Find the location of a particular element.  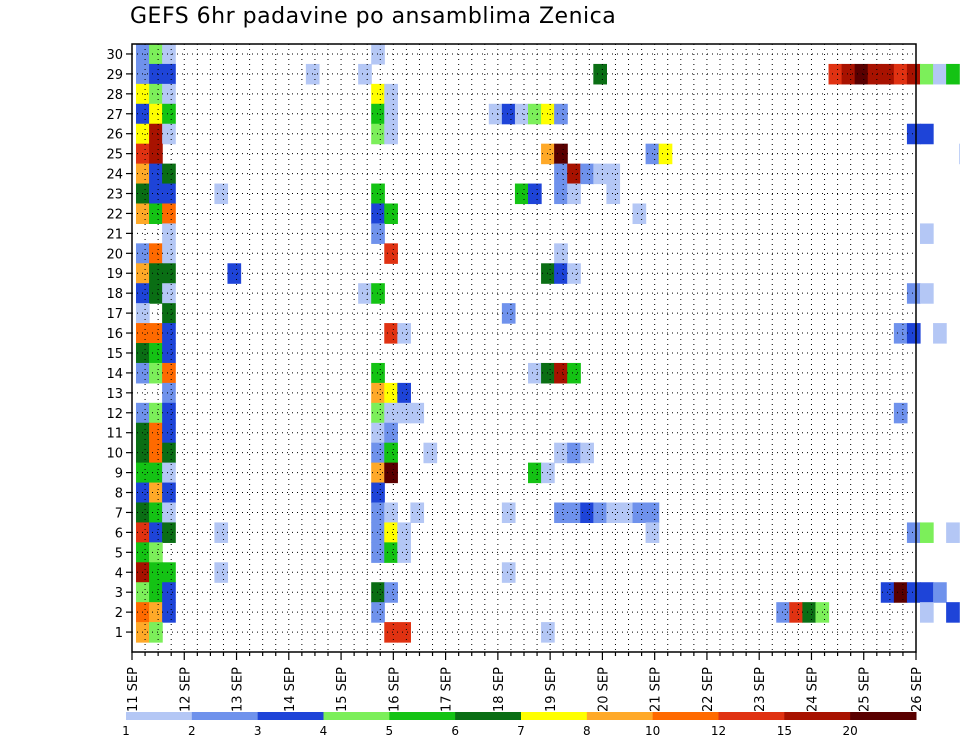

legend: 1 2 3 4 5 6 7 8 10 12 15 20 is located at coordinates (519, 725).